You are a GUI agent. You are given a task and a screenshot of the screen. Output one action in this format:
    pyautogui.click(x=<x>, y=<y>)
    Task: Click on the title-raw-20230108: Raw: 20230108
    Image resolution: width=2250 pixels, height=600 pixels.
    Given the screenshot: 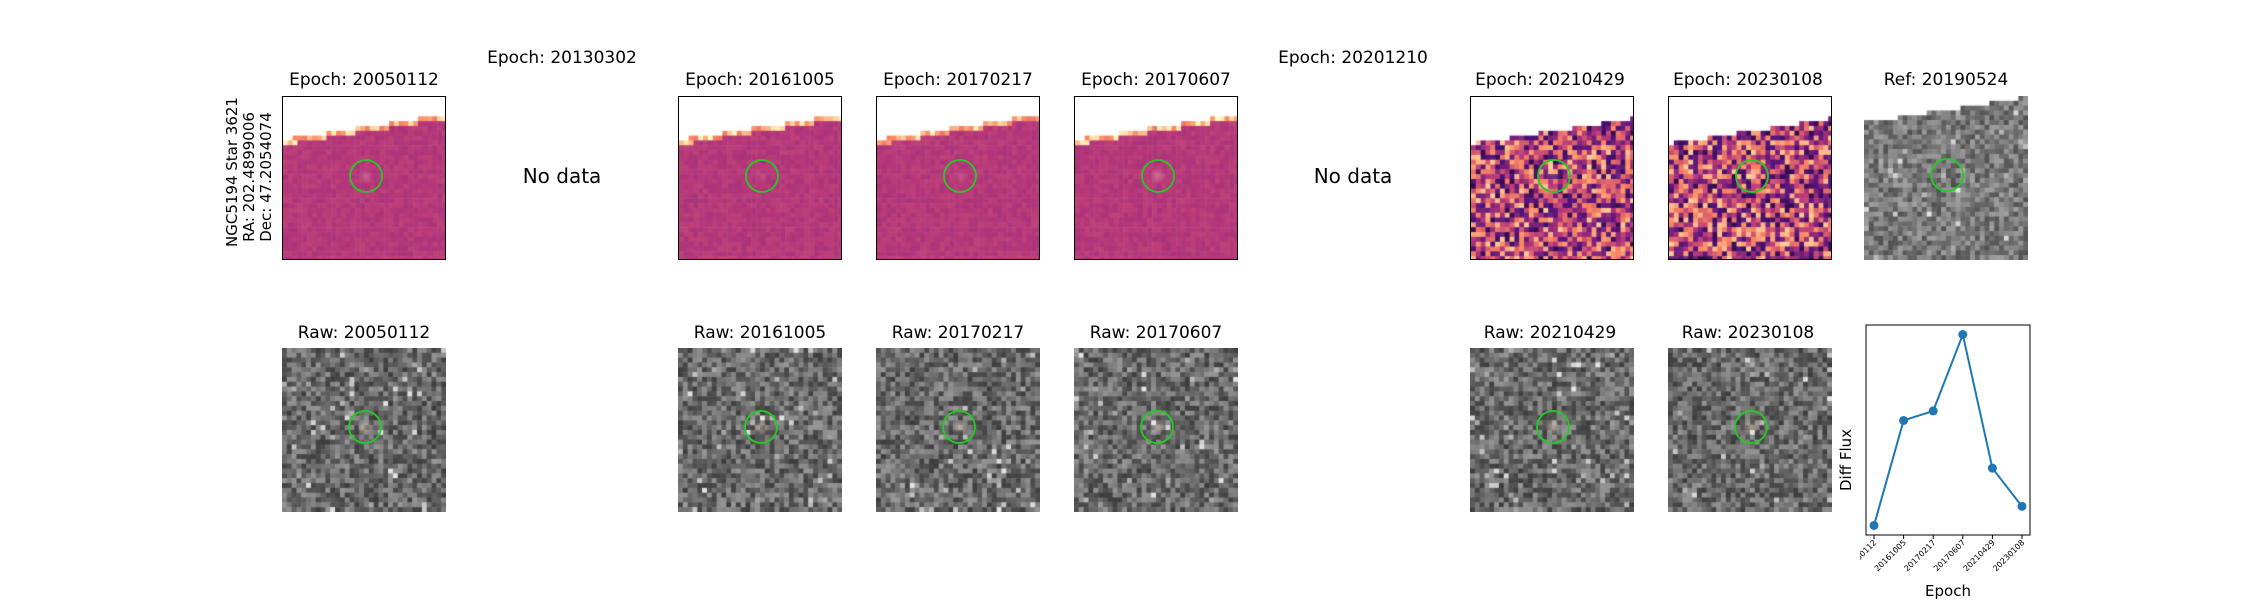 What is the action you would take?
    pyautogui.click(x=1748, y=333)
    